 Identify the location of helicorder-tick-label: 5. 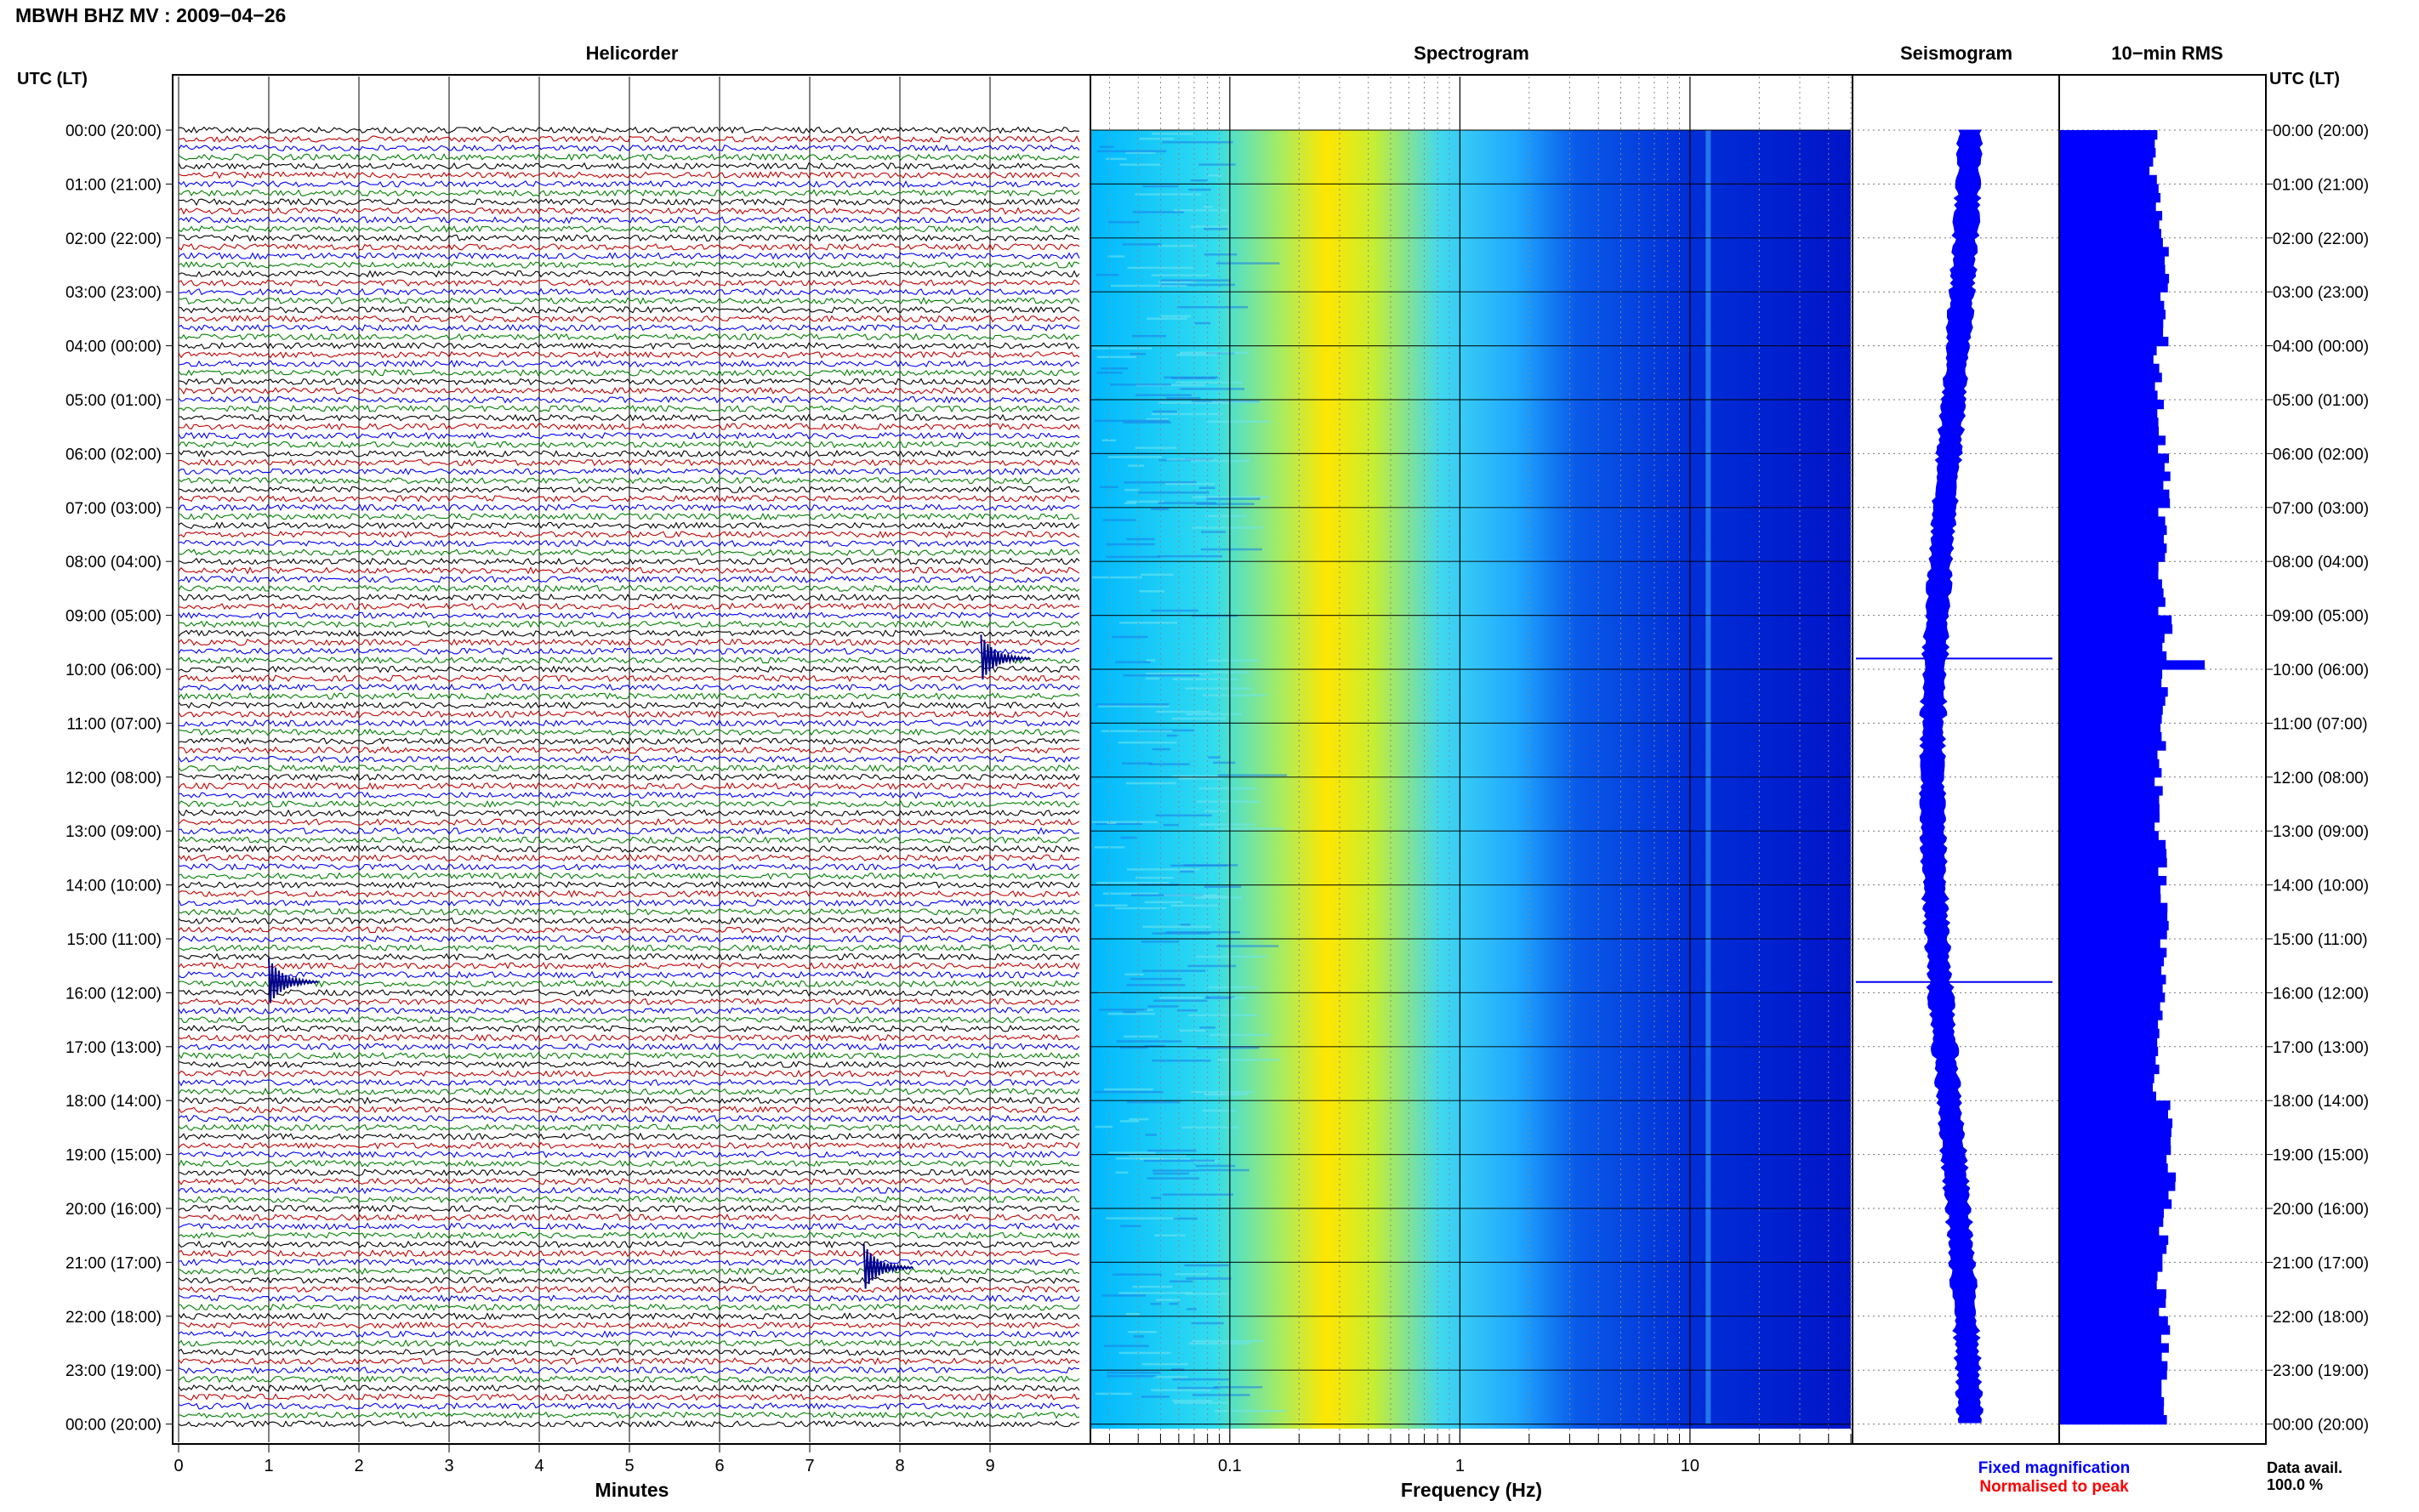
(629, 1466).